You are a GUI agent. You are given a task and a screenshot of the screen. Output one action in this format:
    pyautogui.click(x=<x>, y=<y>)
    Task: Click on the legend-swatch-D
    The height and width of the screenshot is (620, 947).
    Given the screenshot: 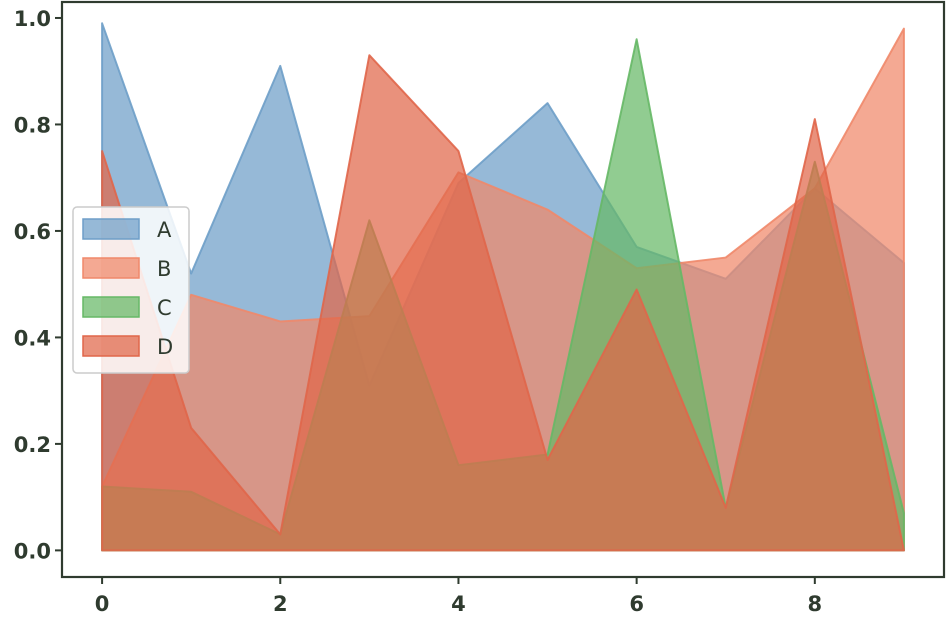 What is the action you would take?
    pyautogui.click(x=111, y=346)
    